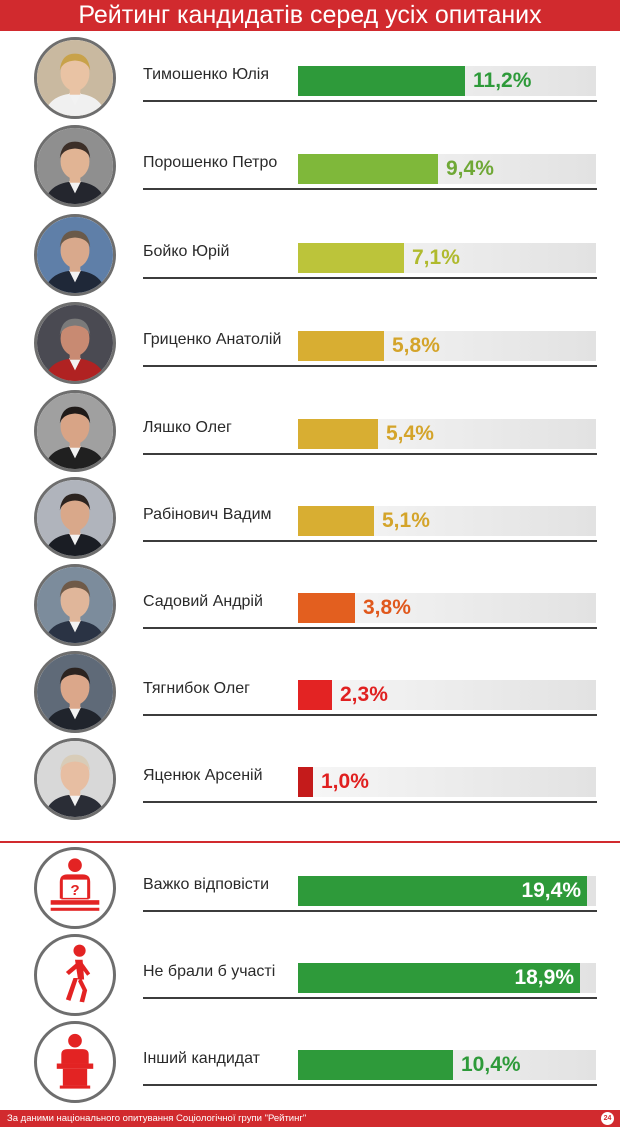 The width and height of the screenshot is (620, 1127). Describe the element at coordinates (416, 345) in the screenshot. I see `value-label: 5,8%` at that location.